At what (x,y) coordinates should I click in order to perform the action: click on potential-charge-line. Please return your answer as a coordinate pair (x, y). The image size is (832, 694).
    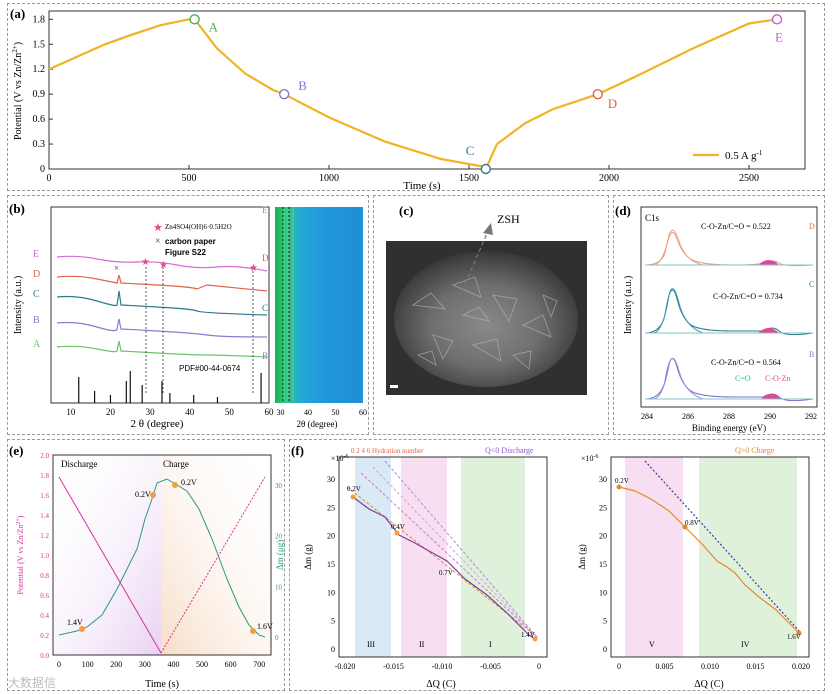
    Looking at the image, I should click on (213, 565).